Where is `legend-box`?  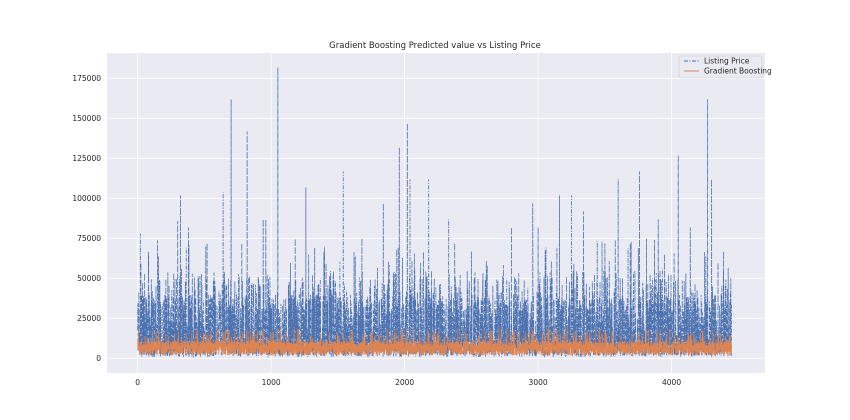
legend-box is located at coordinates (720, 67).